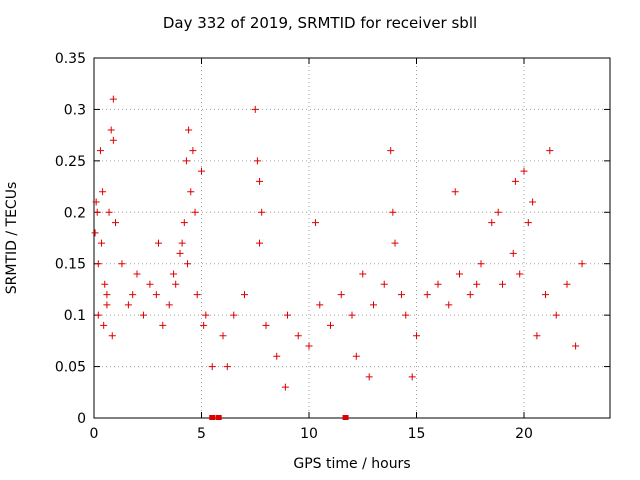 This screenshot has height=480, width=640. What do you see at coordinates (70, 162) in the screenshot?
I see `y-tick-label: 0.25` at bounding box center [70, 162].